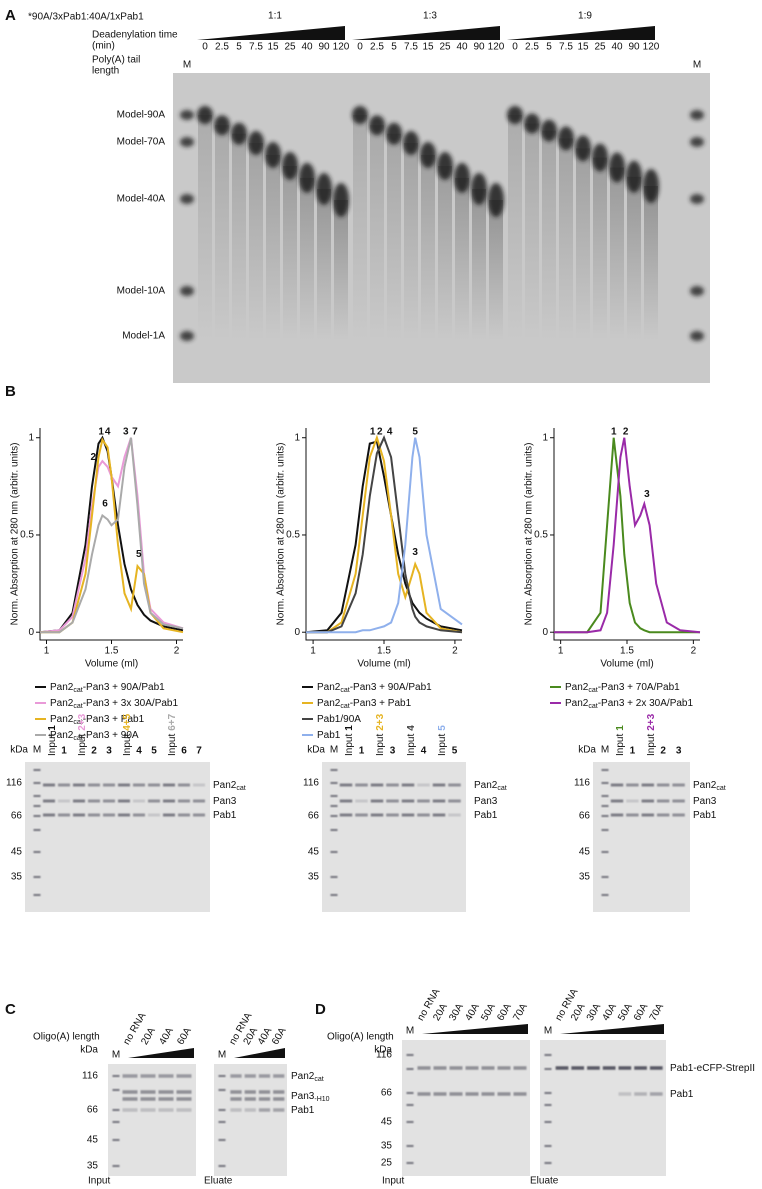  What do you see at coordinates (705, 785) in the screenshot?
I see `protein-label-part: Pan2` at bounding box center [705, 785].